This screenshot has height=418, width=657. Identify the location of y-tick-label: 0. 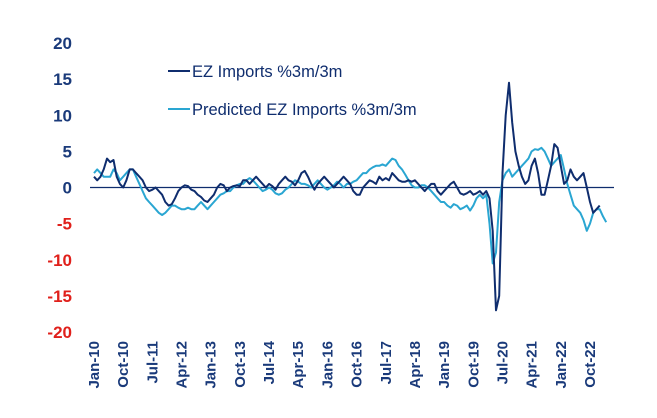
(67, 188).